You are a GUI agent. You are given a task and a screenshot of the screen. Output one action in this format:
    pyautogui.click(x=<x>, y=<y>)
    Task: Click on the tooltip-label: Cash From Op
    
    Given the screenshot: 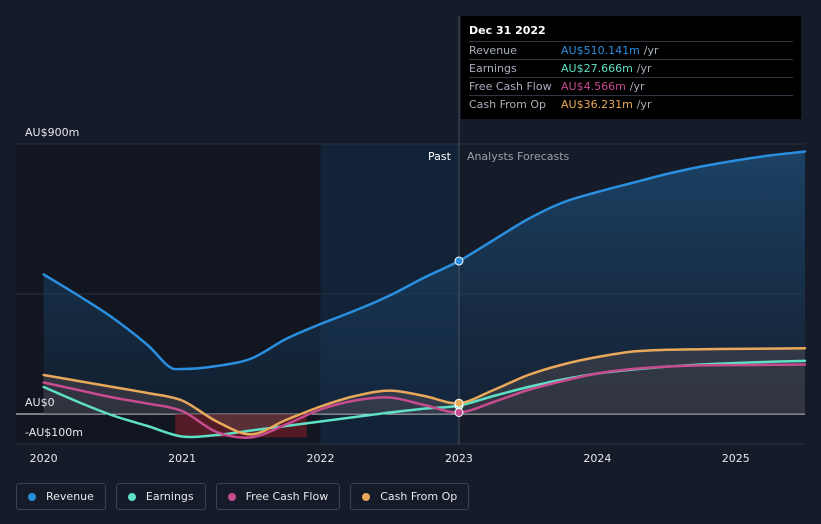 What is the action you would take?
    pyautogui.click(x=508, y=104)
    